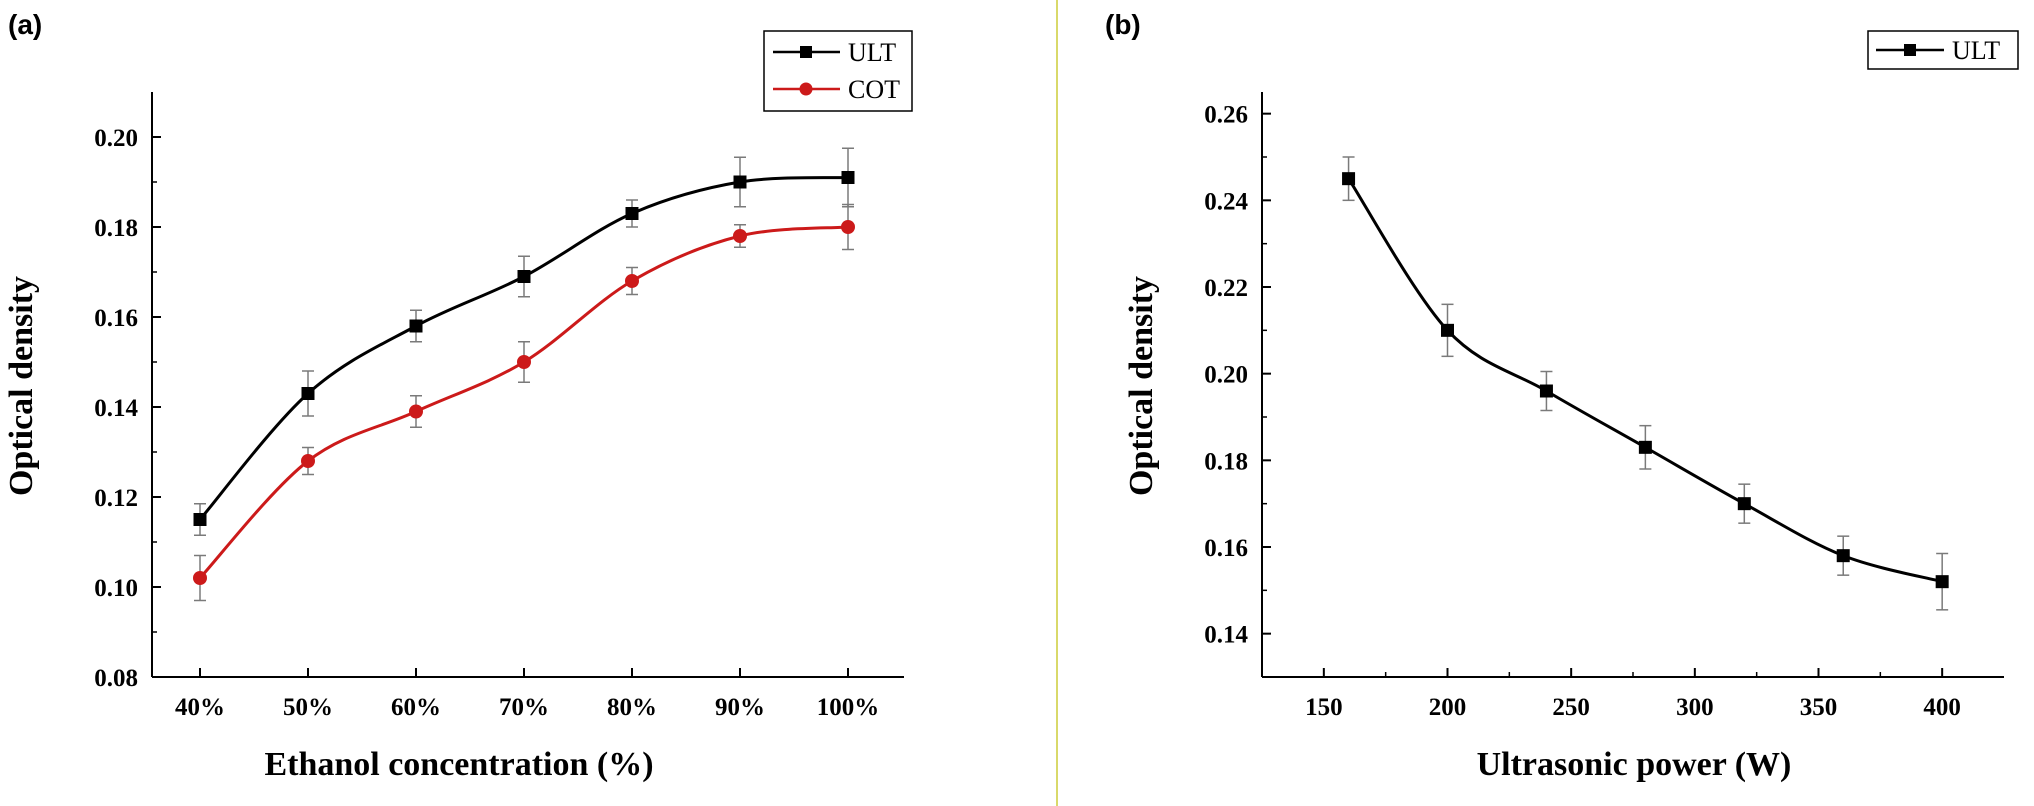 The width and height of the screenshot is (2034, 806). What do you see at coordinates (1226, 115) in the screenshot?
I see `y-tick-label: 0.26` at bounding box center [1226, 115].